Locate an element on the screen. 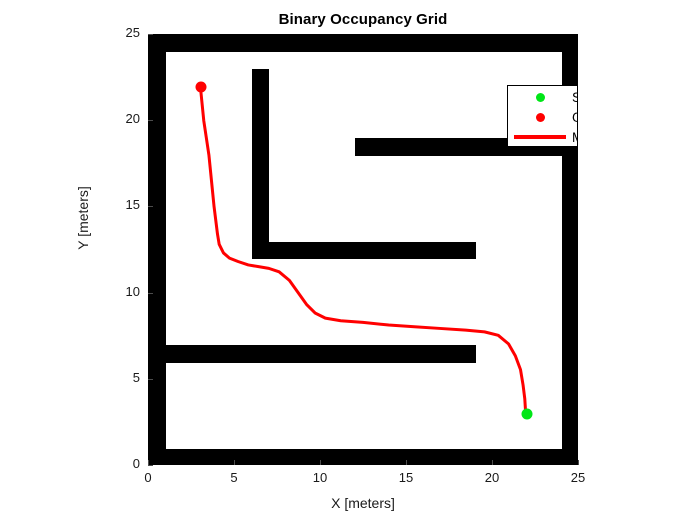  legend-item-mex-path: MEX Generated Path is located at coordinates (542, 137).